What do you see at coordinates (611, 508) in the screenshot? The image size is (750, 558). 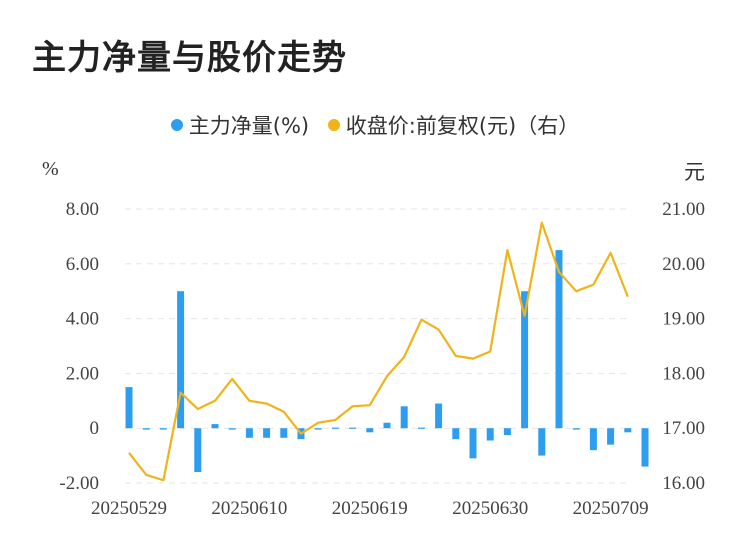 I see `x-tick-label: 20250709` at bounding box center [611, 508].